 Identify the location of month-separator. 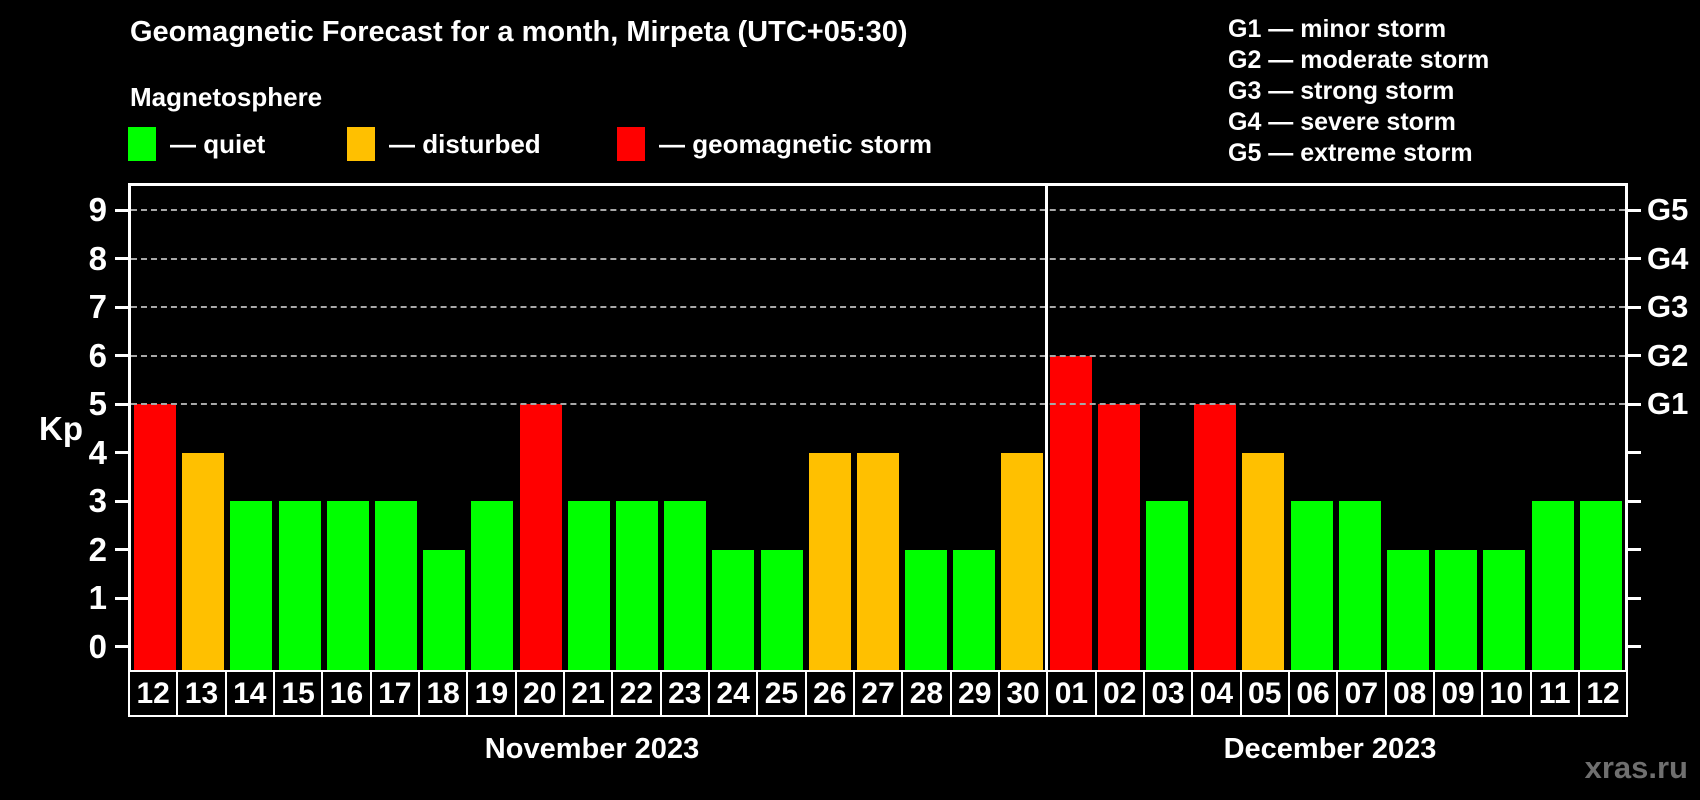
(1047, 428).